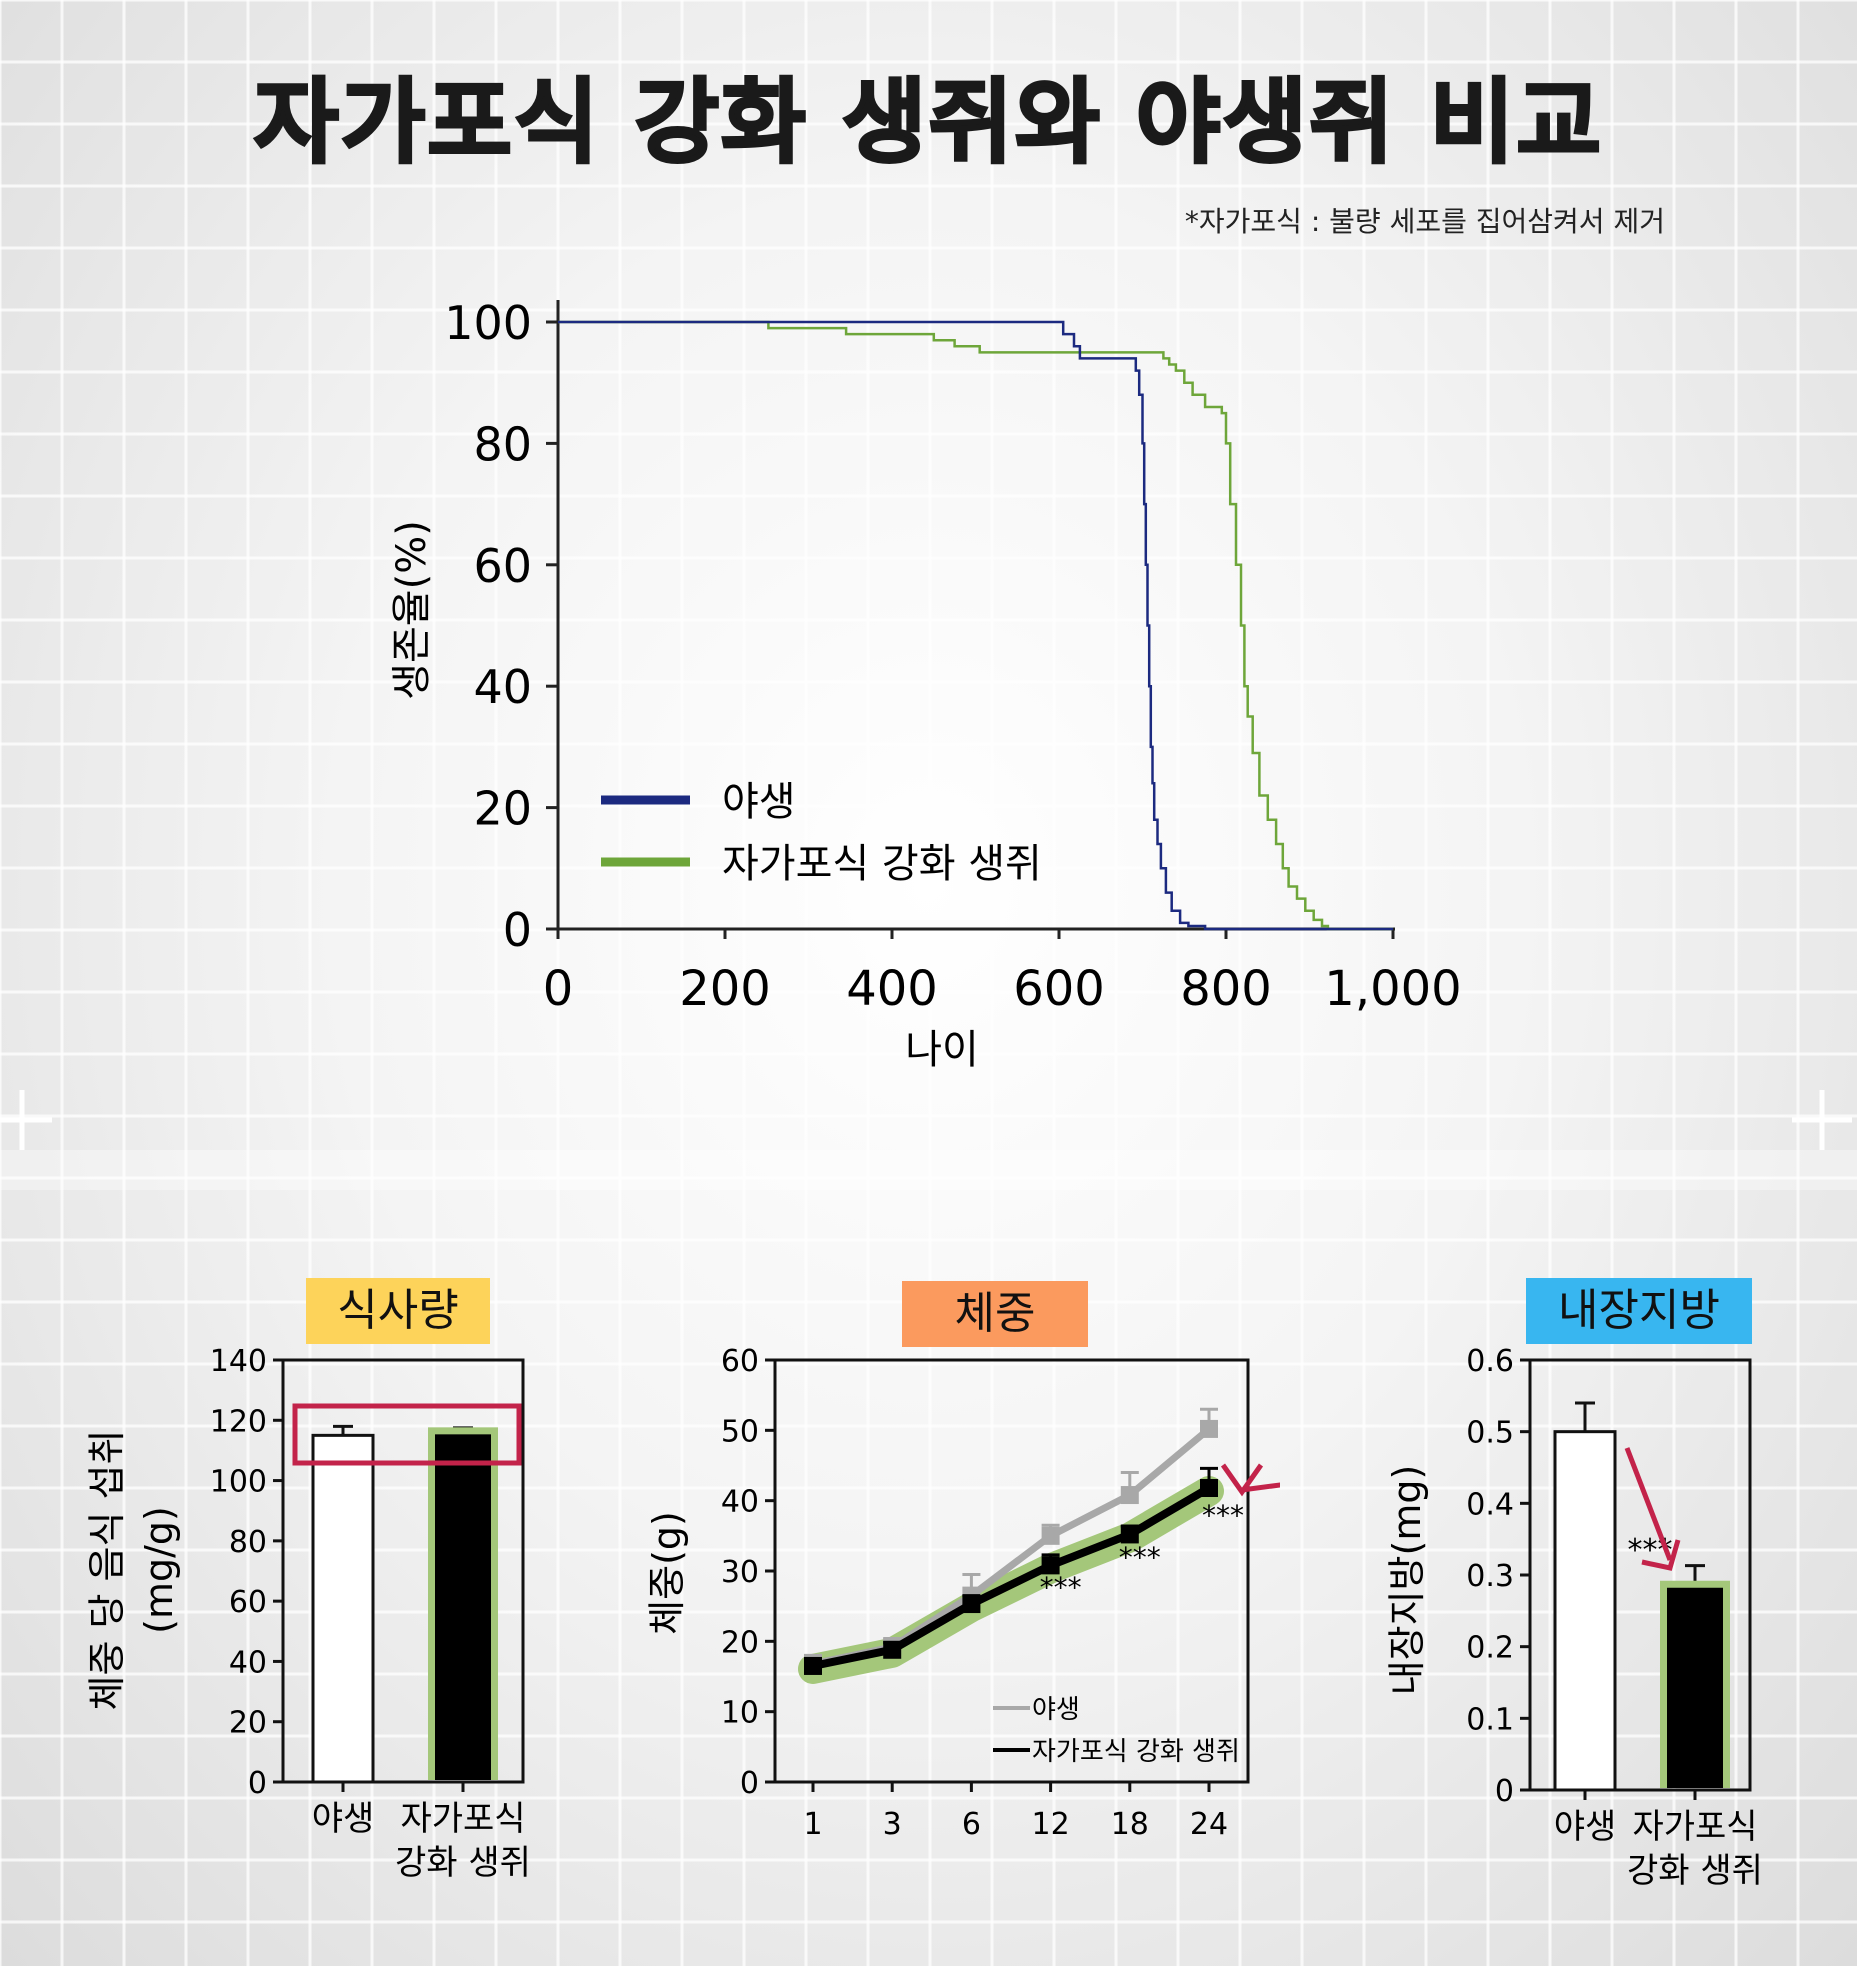  I want to click on survival-x-tick-label: 1,000, so click(1392, 989).